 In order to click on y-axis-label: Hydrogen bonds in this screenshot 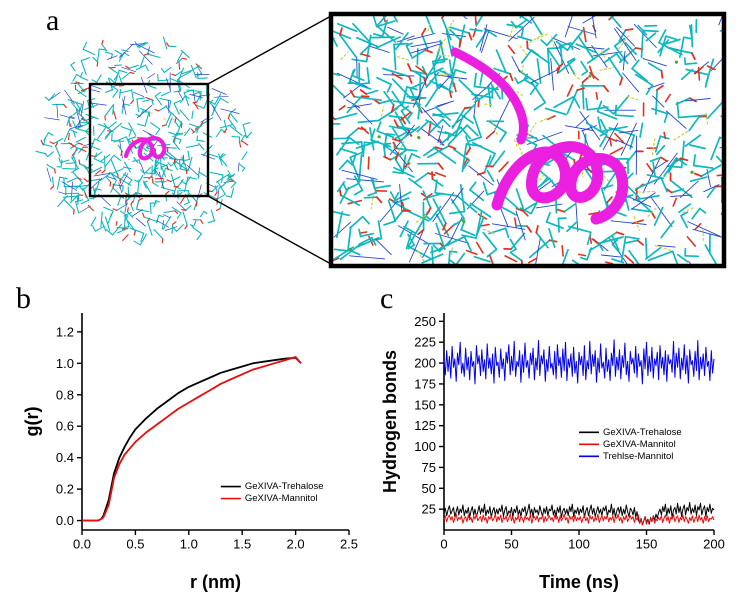, I will do `click(390, 421)`.